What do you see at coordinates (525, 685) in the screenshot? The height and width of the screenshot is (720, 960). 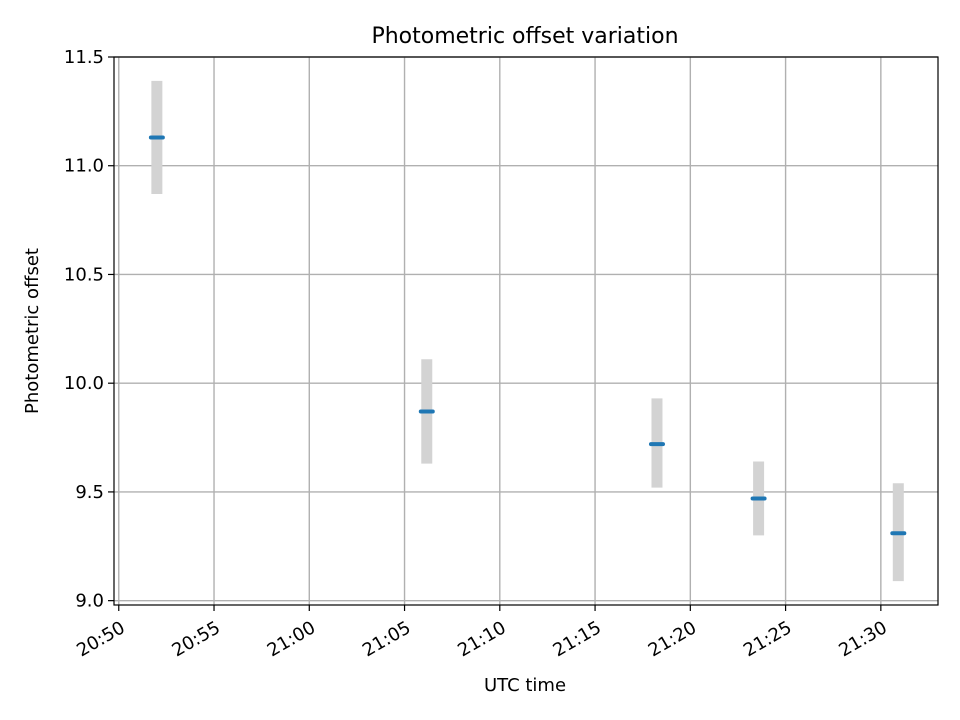 I see `x-axis-label: UTC time` at bounding box center [525, 685].